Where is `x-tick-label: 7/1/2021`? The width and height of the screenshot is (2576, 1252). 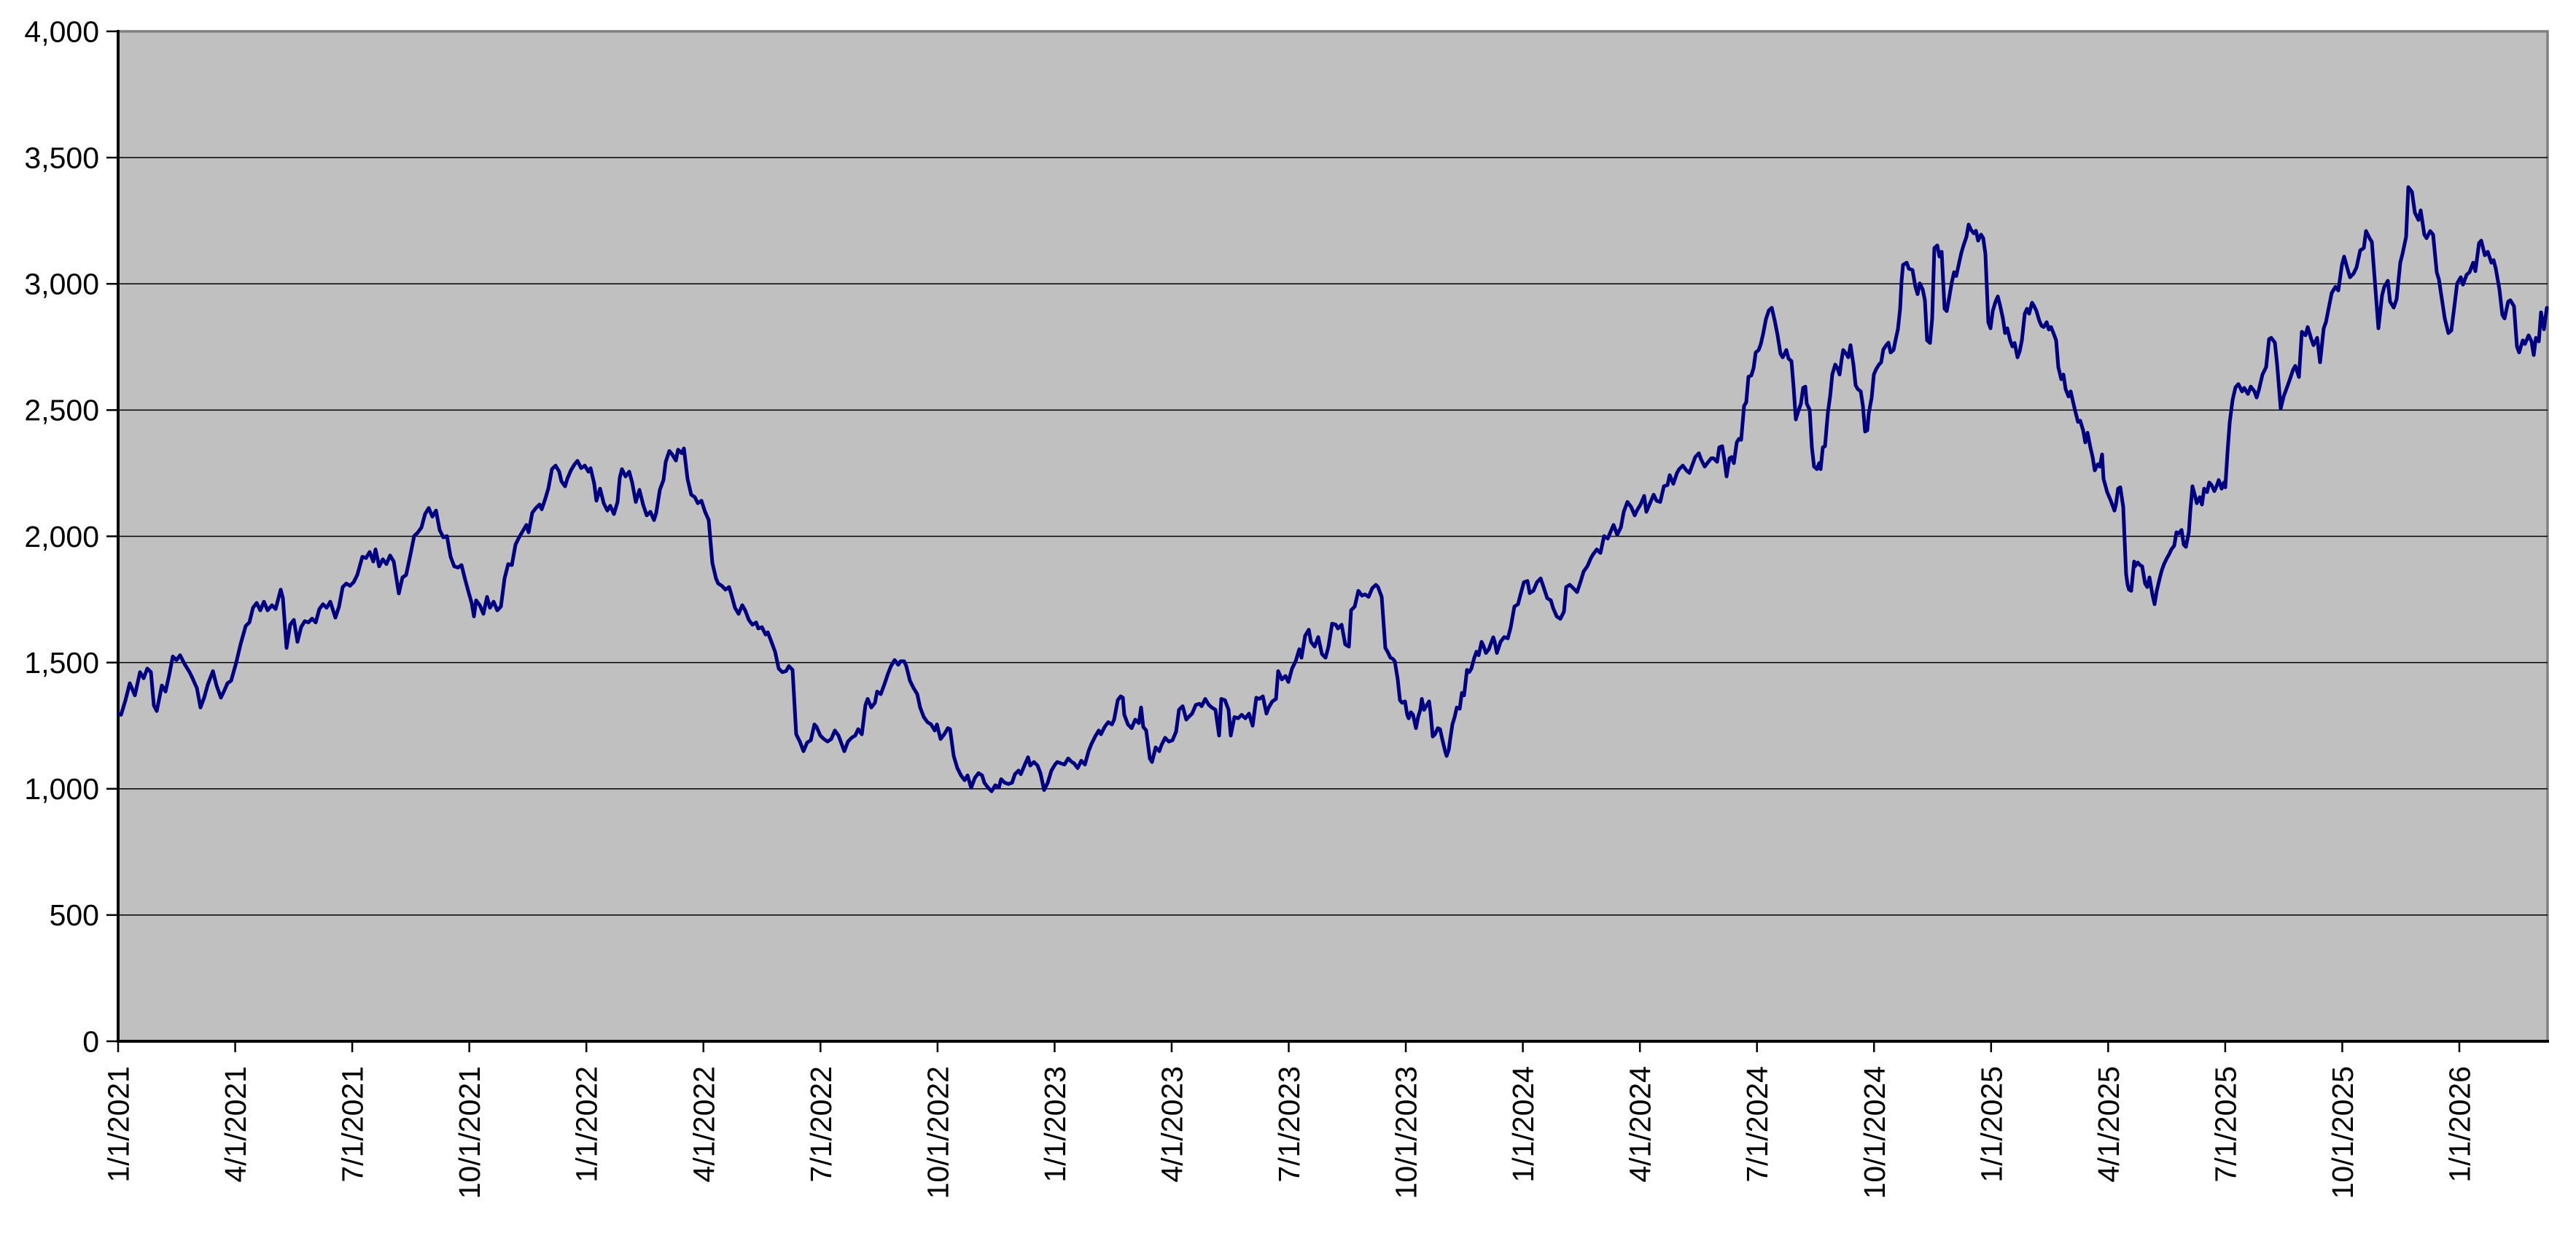
x-tick-label: 7/1/2021 is located at coordinates (353, 1124).